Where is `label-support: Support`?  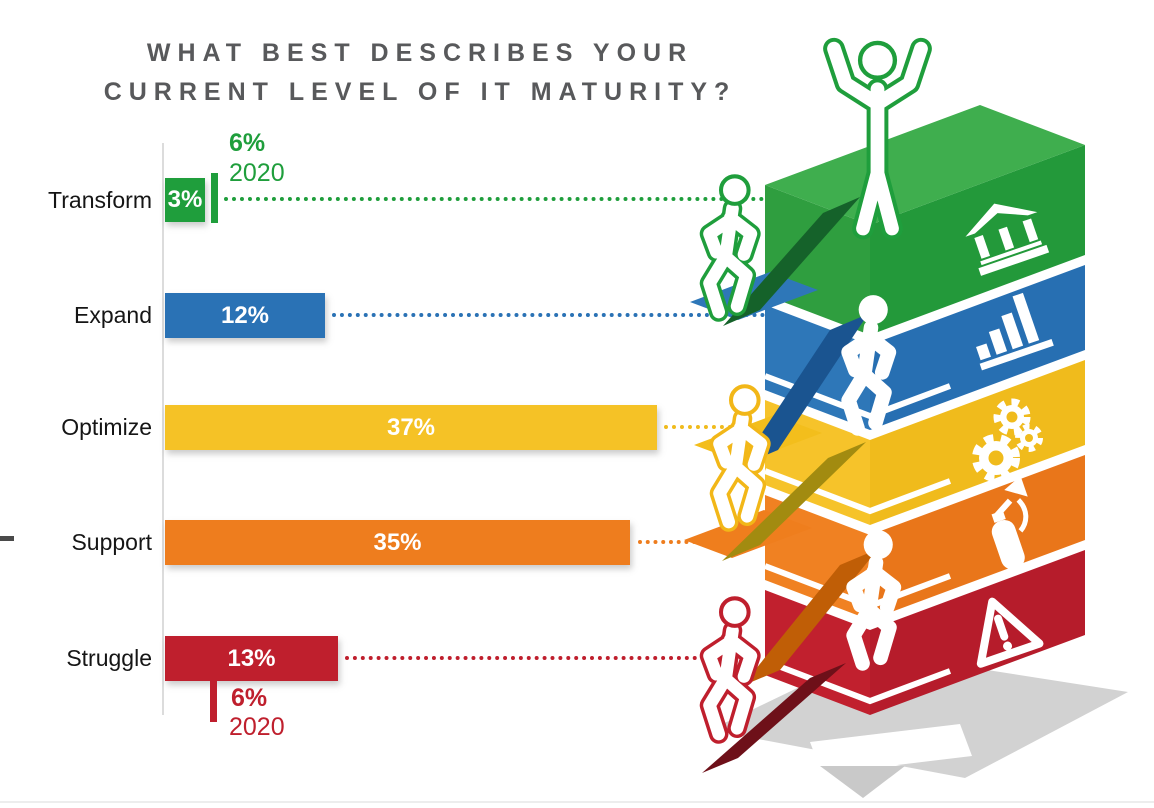 label-support: Support is located at coordinates (111, 542).